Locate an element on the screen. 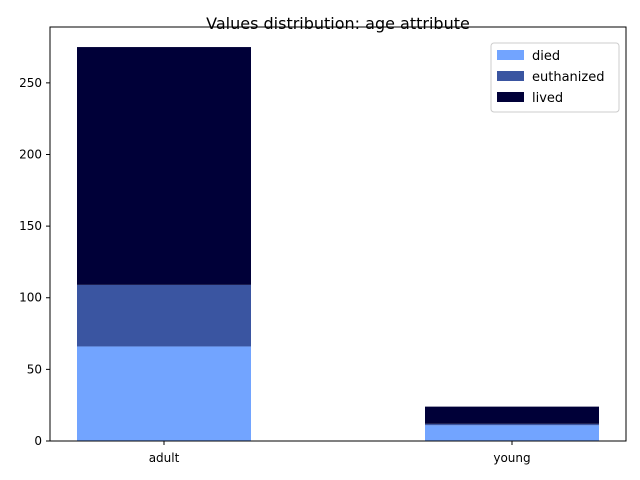  chart-title: Values distribution: age attribute is located at coordinates (338, 23).